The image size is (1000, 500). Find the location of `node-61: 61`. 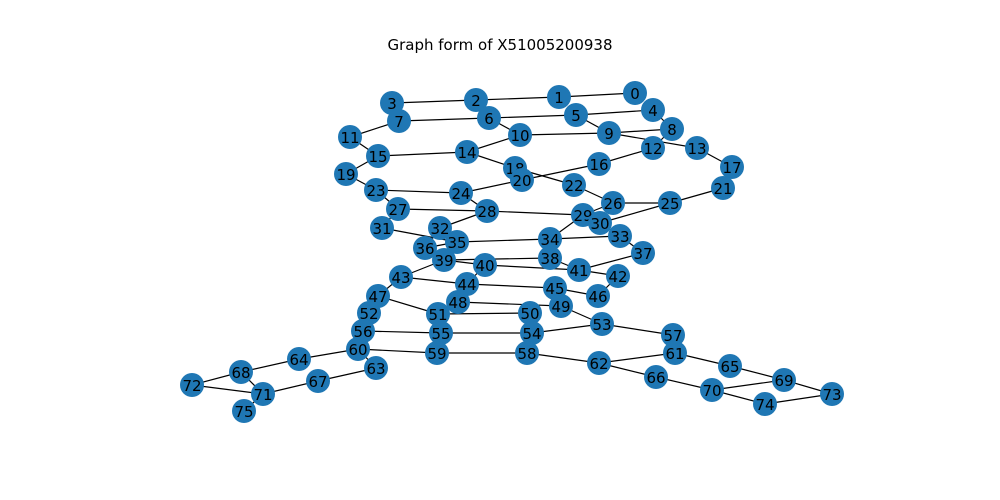

node-61: 61 is located at coordinates (675, 353).